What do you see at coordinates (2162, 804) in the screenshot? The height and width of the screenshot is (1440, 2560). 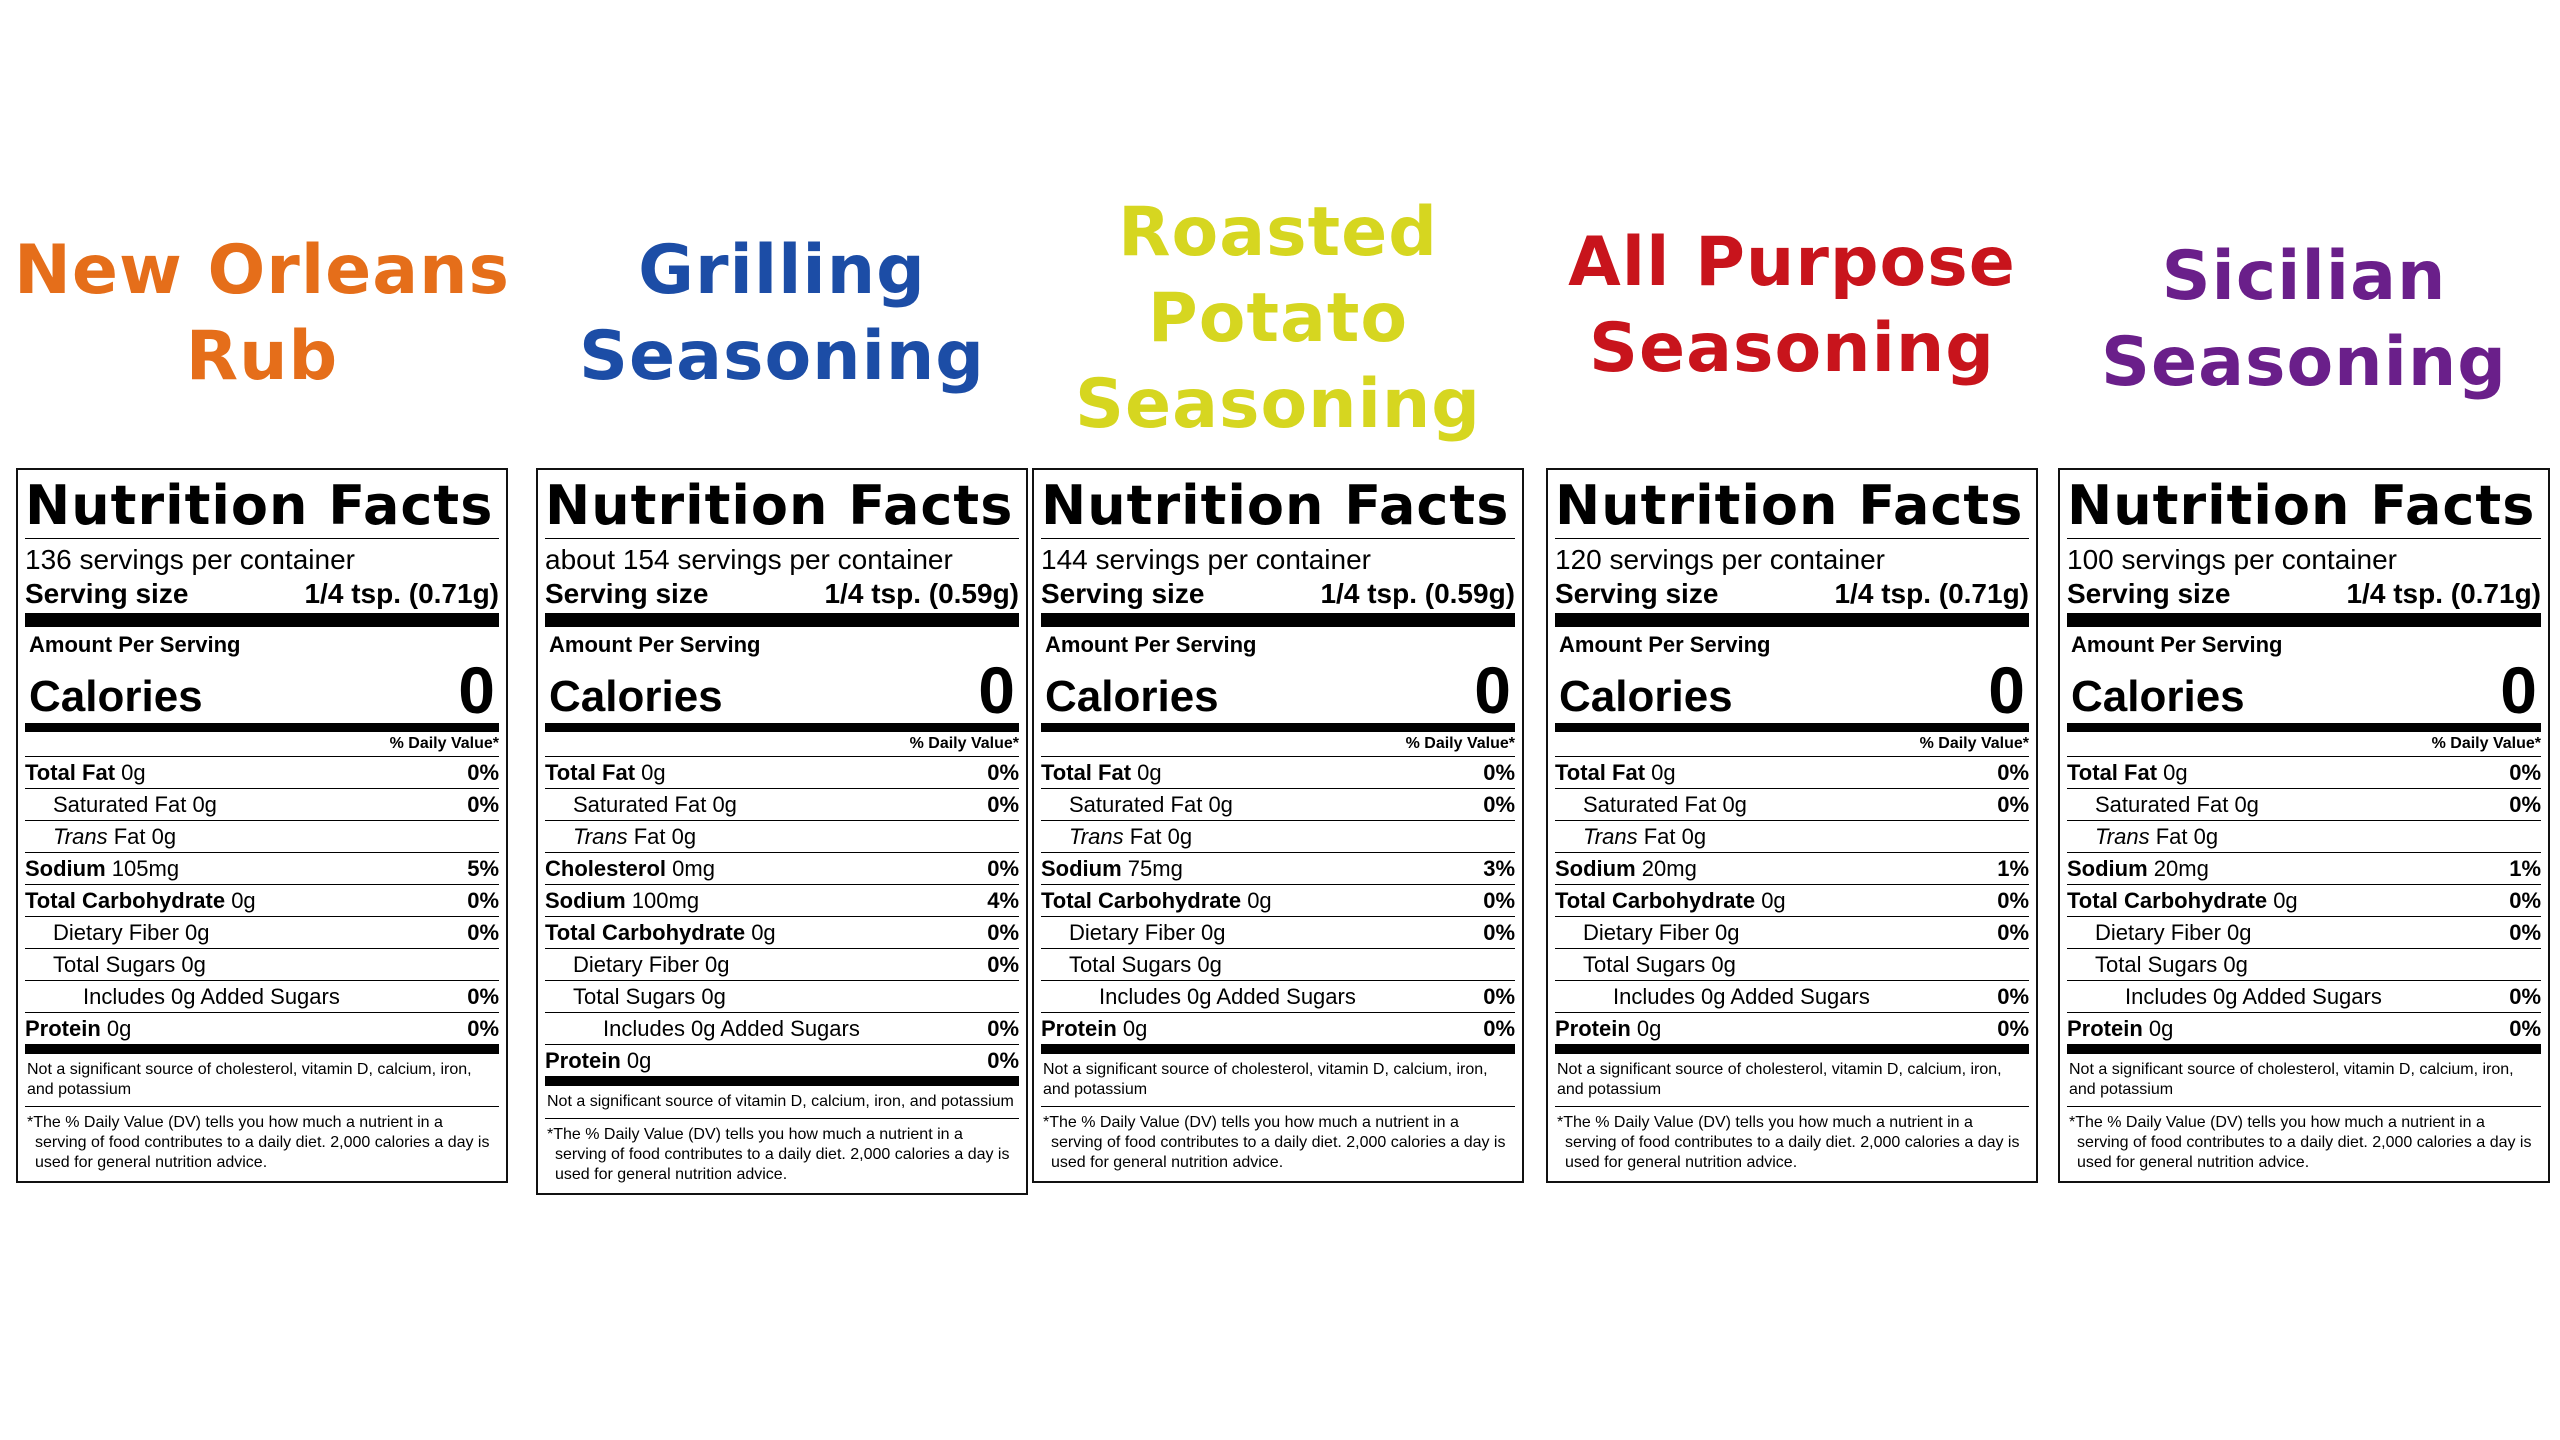 I see `nutrient-name: Saturated Fat` at bounding box center [2162, 804].